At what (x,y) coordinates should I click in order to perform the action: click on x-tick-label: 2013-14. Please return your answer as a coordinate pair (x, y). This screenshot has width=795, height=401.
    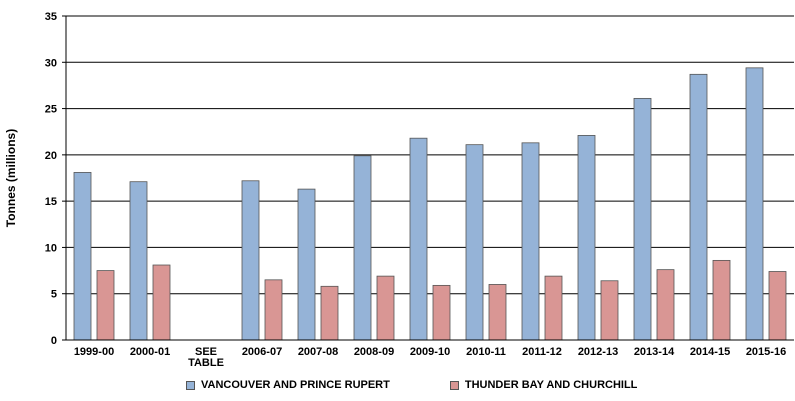
    Looking at the image, I should click on (654, 352).